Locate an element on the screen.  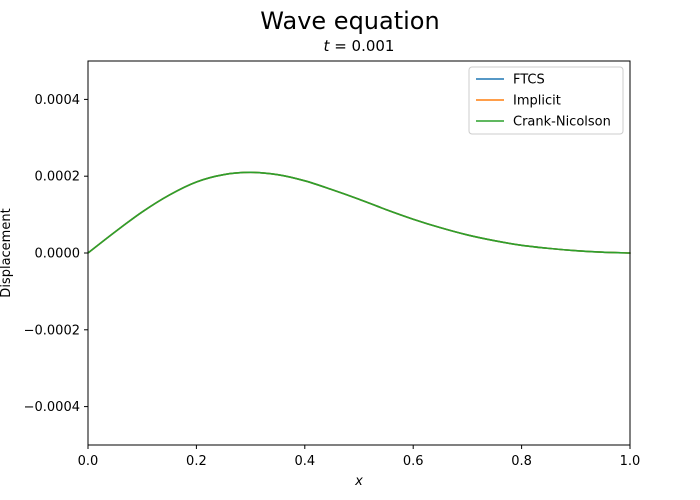
y-axis-label: Displacement is located at coordinates (7, 252).